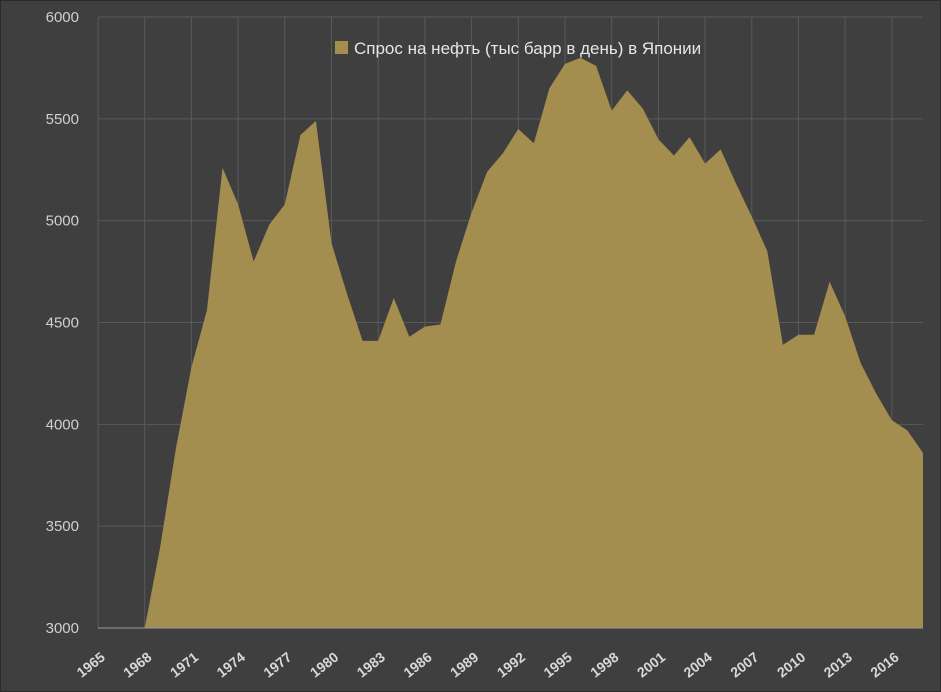  What do you see at coordinates (62, 221) in the screenshot?
I see `y-tick-label: 5000` at bounding box center [62, 221].